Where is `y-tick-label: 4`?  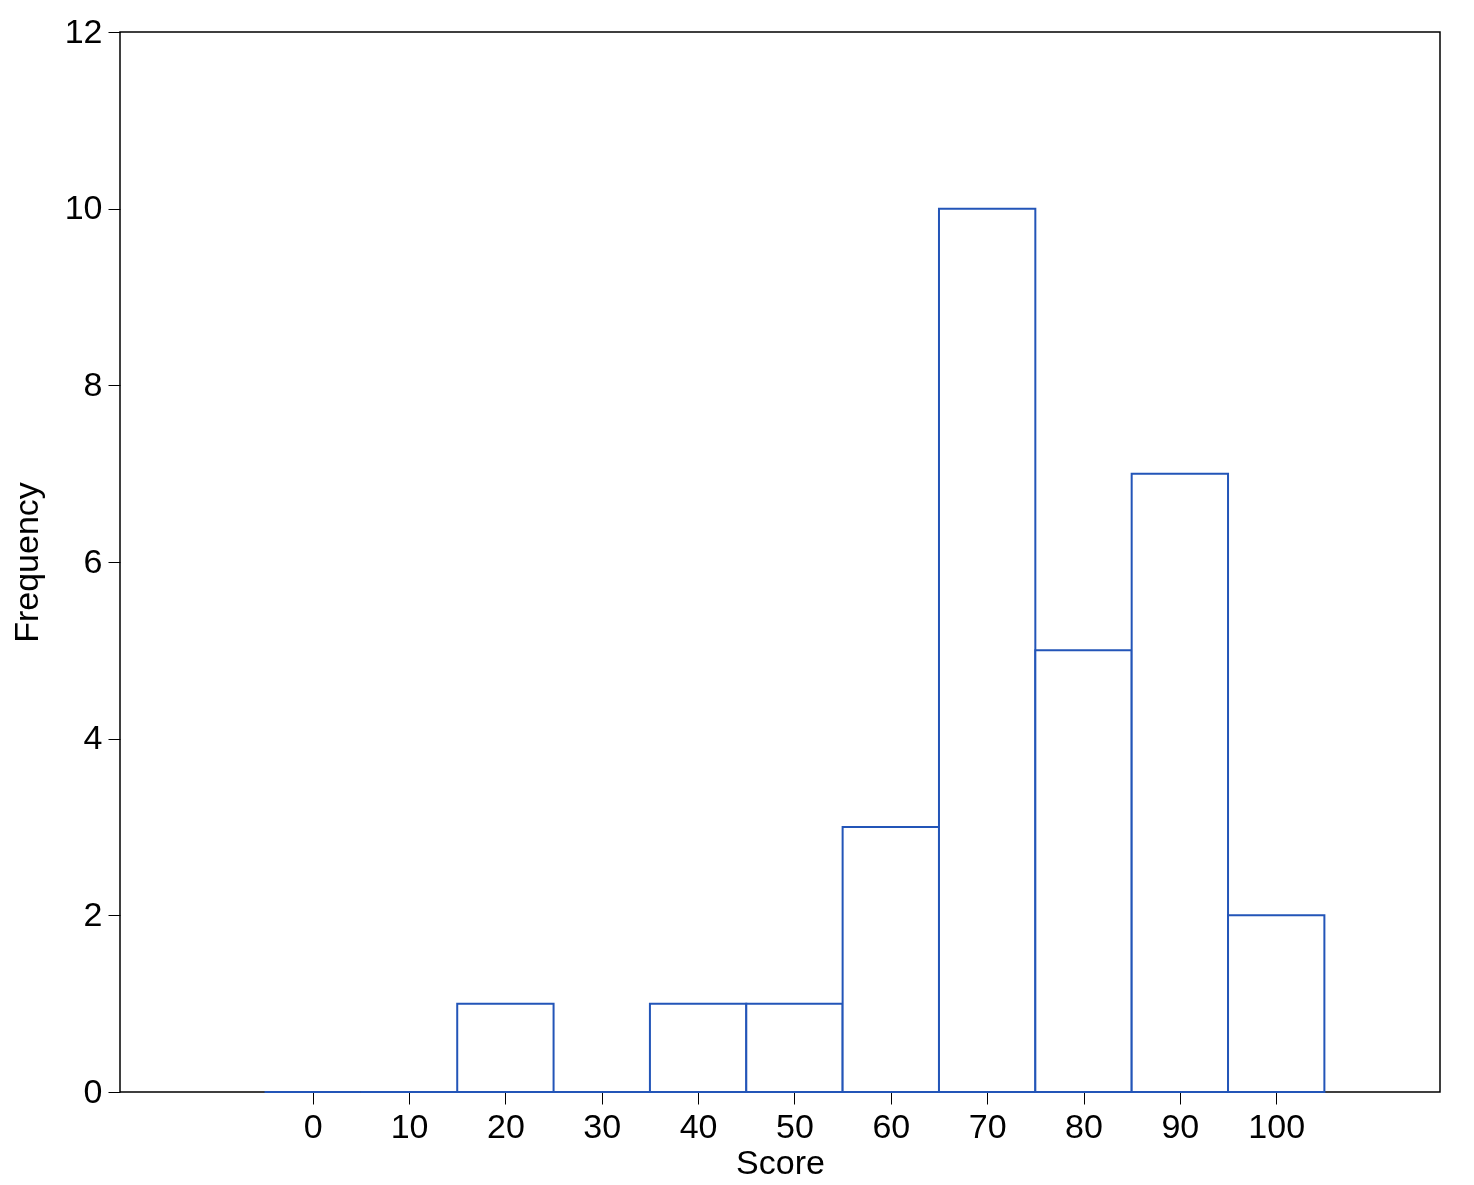
y-tick-label: 4 is located at coordinates (93, 737).